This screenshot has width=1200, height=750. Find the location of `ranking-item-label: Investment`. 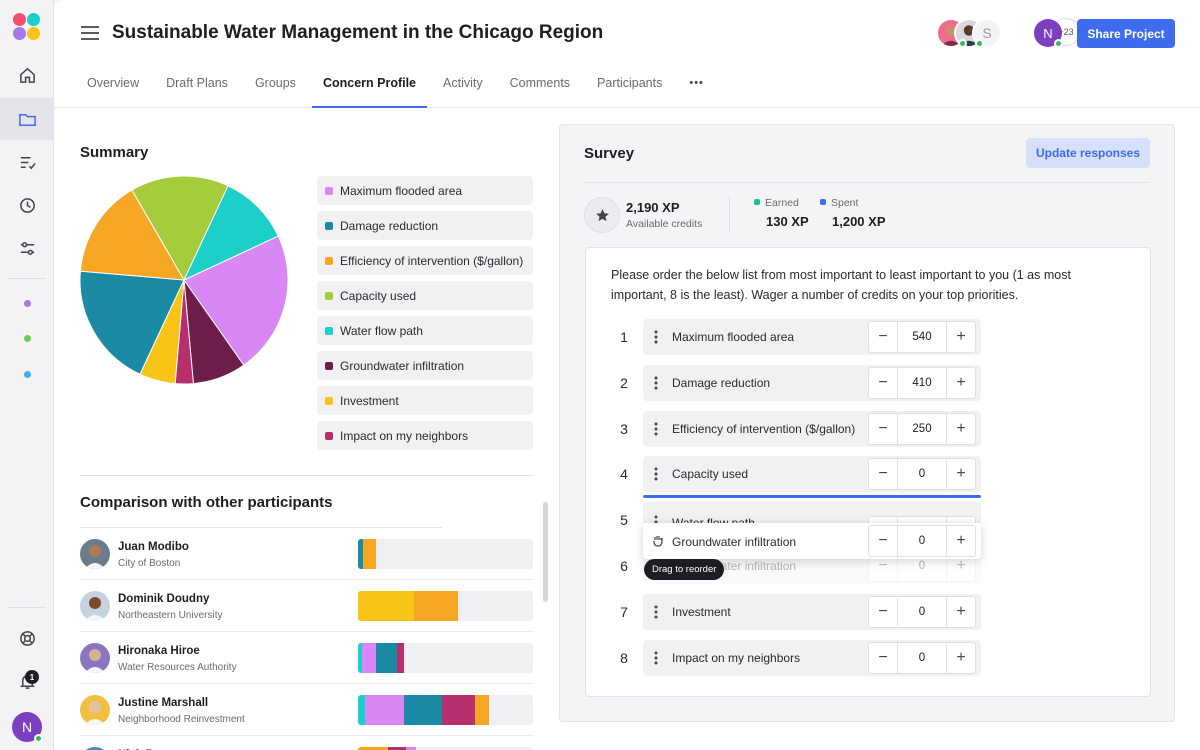

ranking-item-label: Investment is located at coordinates (701, 611).